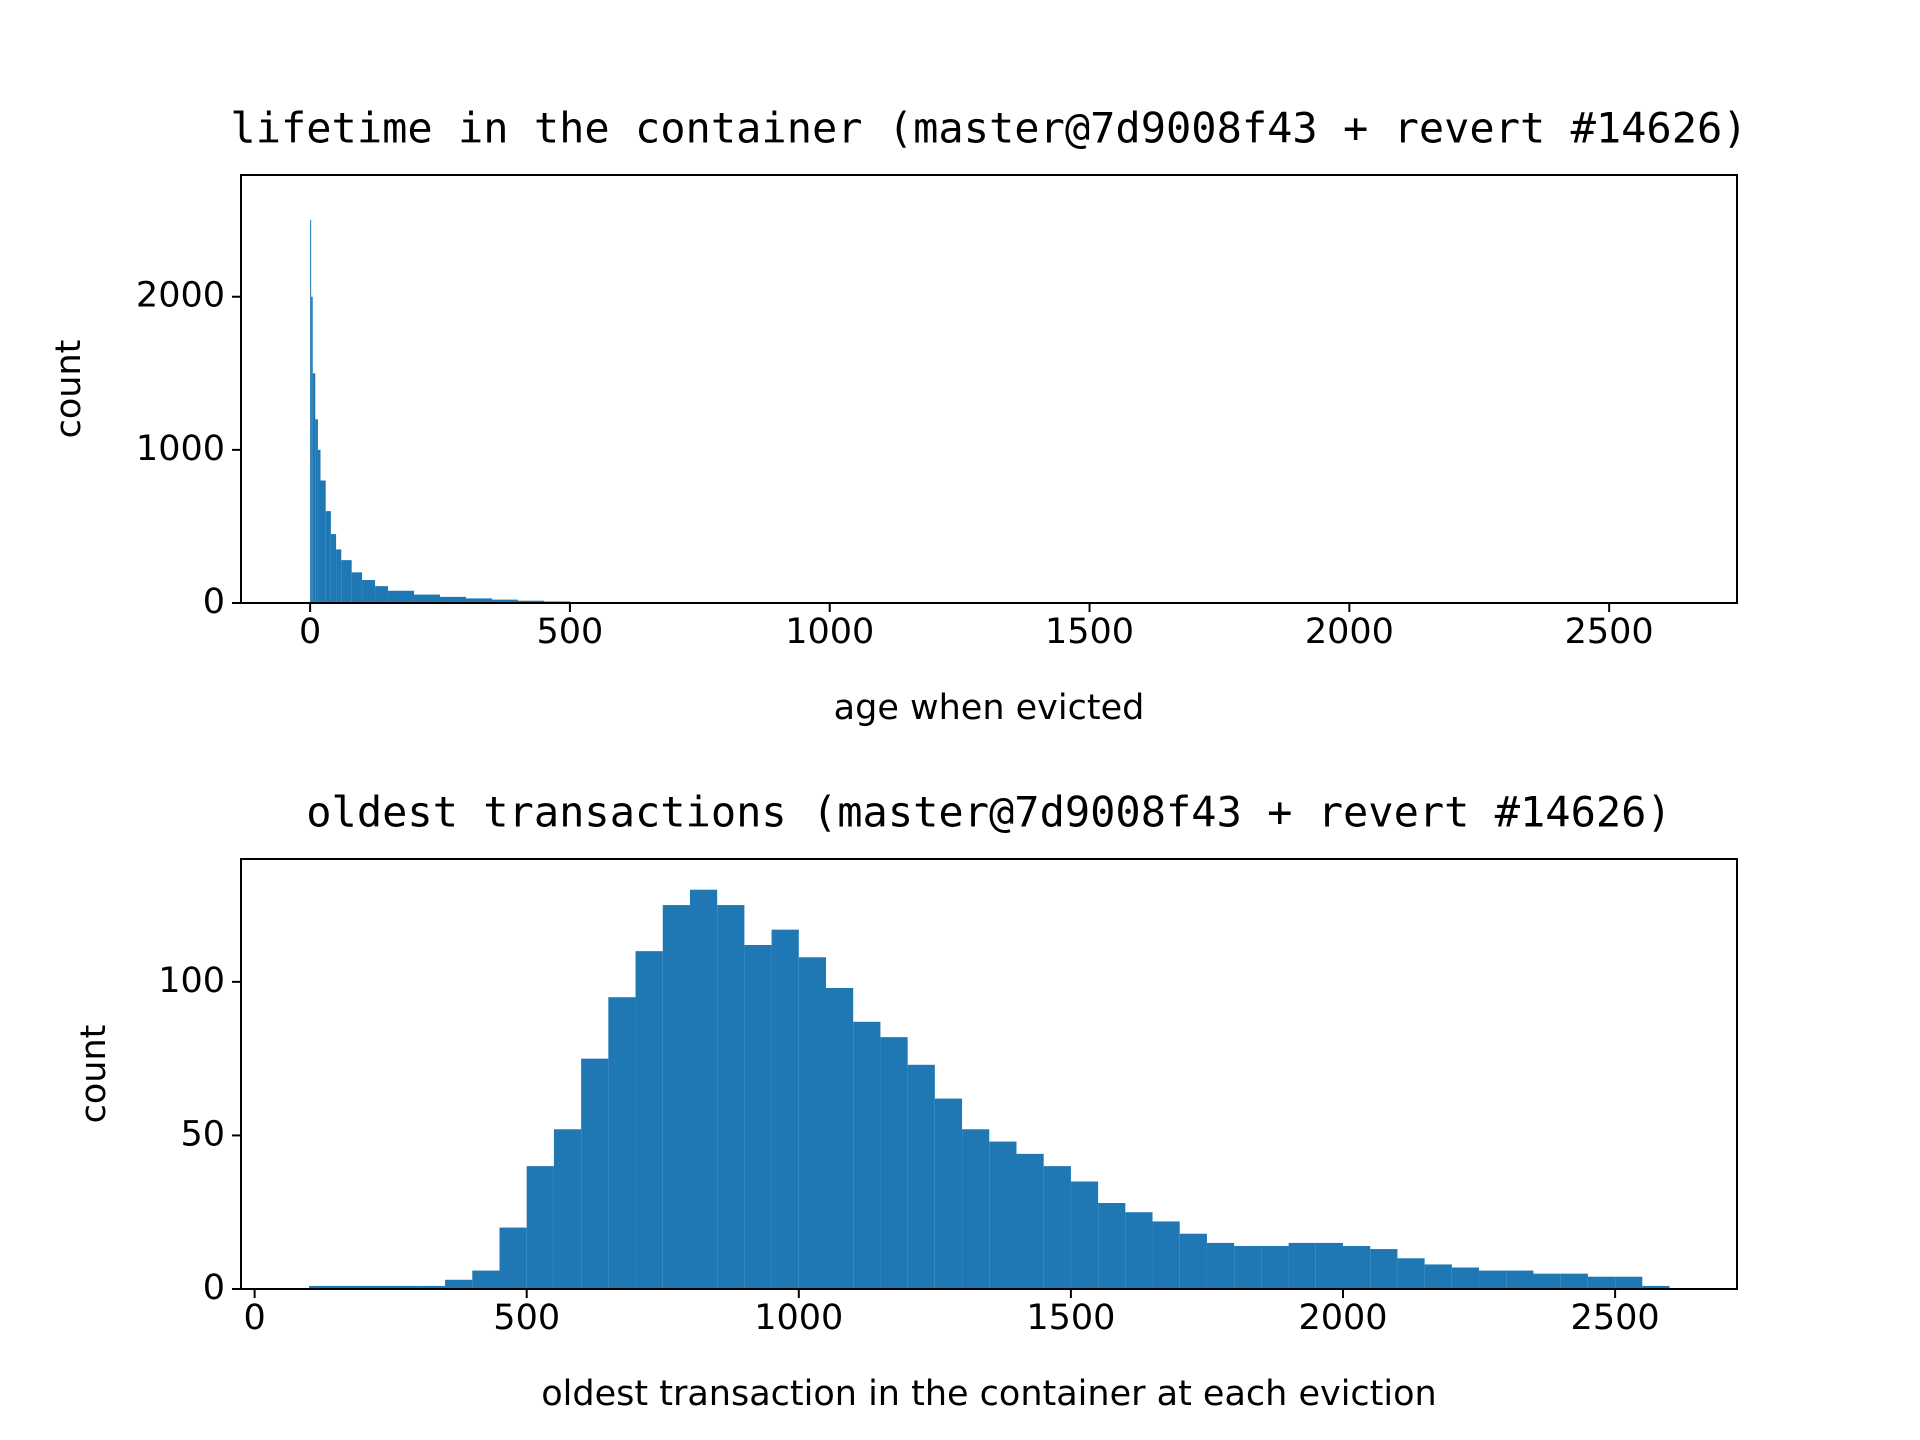 This screenshot has height=1440, width=1920. Describe the element at coordinates (180, 296) in the screenshot. I see `y-tick-label: 2000` at that location.